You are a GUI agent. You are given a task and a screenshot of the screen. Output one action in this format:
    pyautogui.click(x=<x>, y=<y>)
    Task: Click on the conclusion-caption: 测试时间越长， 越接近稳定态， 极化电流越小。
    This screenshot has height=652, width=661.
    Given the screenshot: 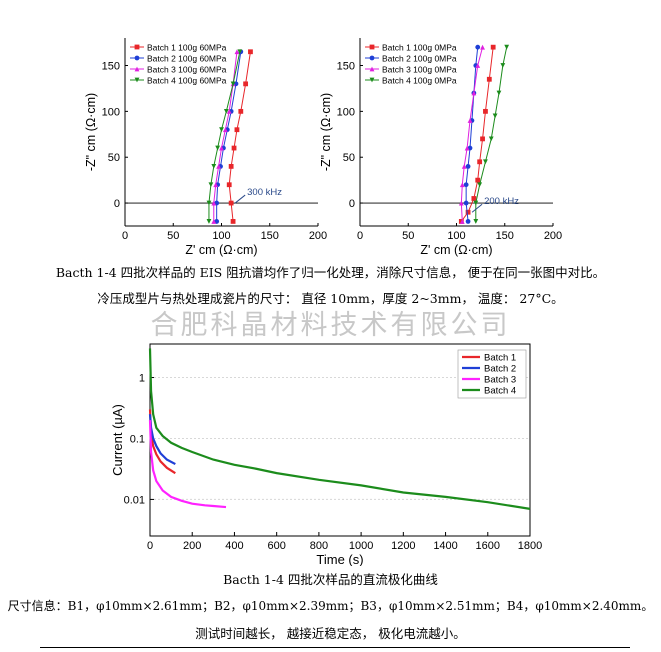 What is the action you would take?
    pyautogui.click(x=330, y=633)
    